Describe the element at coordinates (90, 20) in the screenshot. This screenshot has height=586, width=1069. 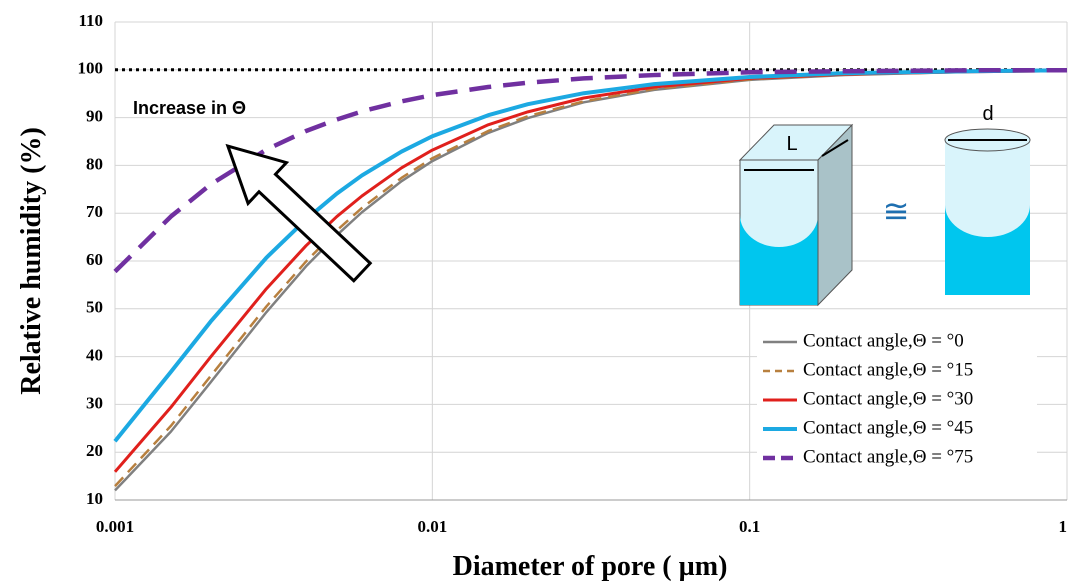
I see `y-tick-label: 110` at that location.